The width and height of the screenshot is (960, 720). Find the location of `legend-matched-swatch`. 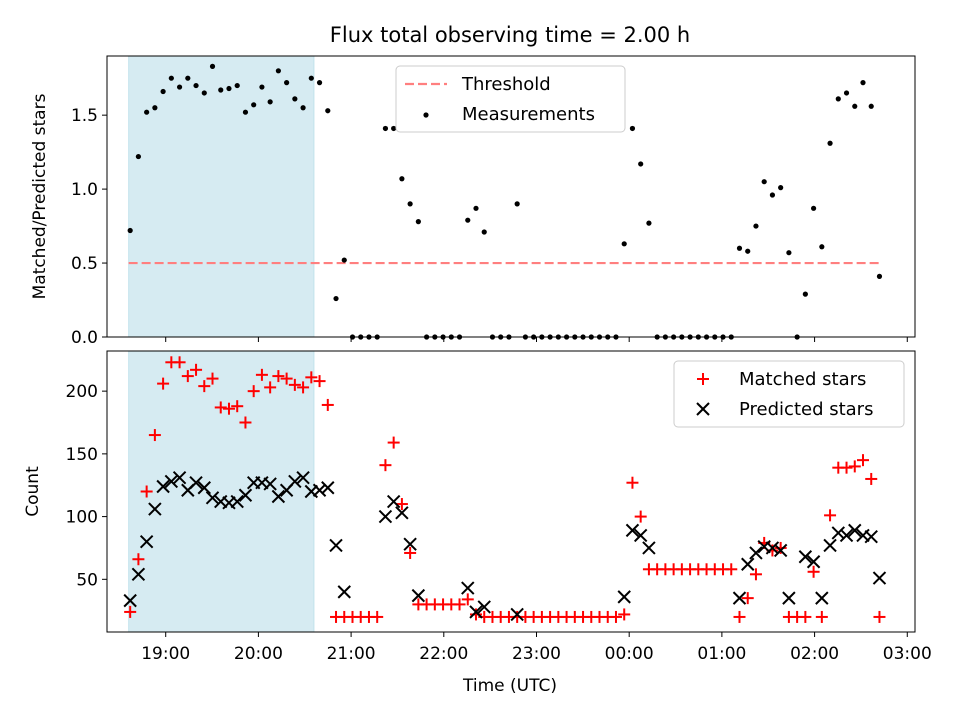

legend-matched-swatch is located at coordinates (703, 379).